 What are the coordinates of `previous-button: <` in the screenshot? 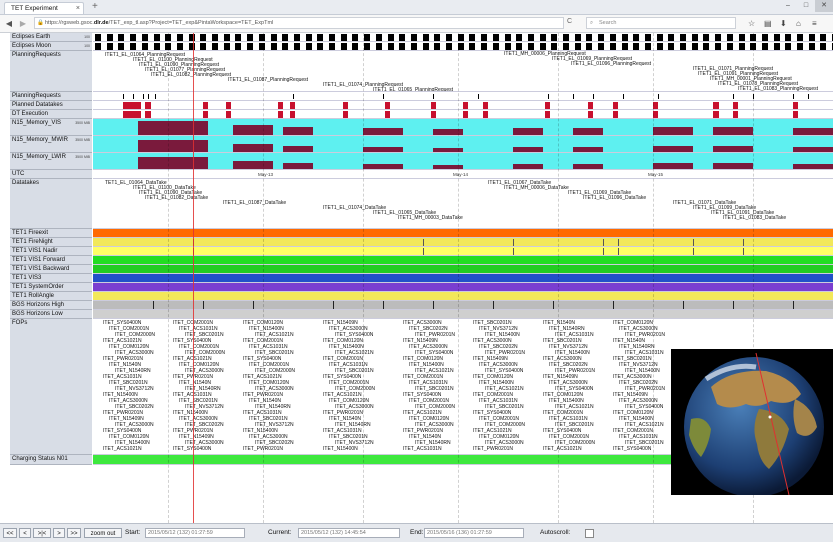 It's located at (25, 533).